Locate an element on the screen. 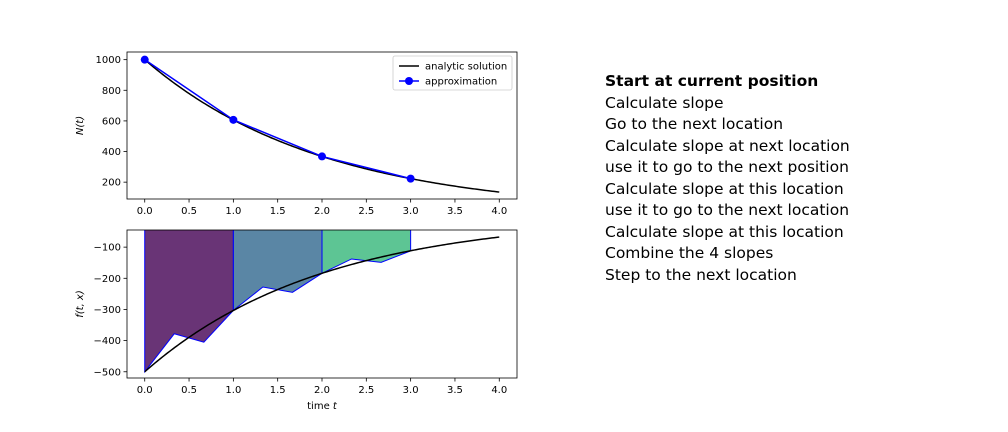 This screenshot has height=432, width=1008. step-item: Start at current position is located at coordinates (712, 81).